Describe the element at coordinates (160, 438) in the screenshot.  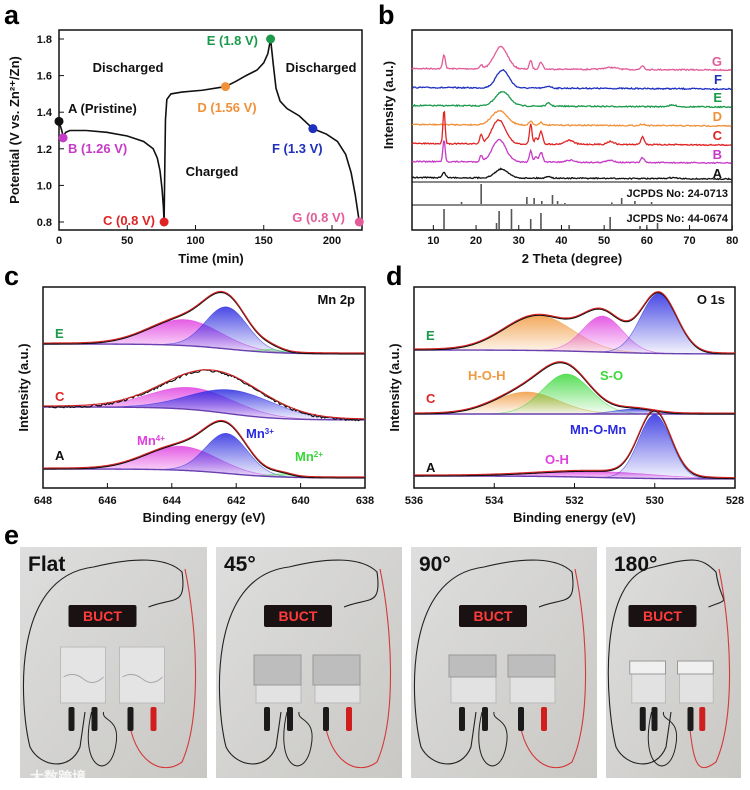
I see `superscript: 4+` at that location.